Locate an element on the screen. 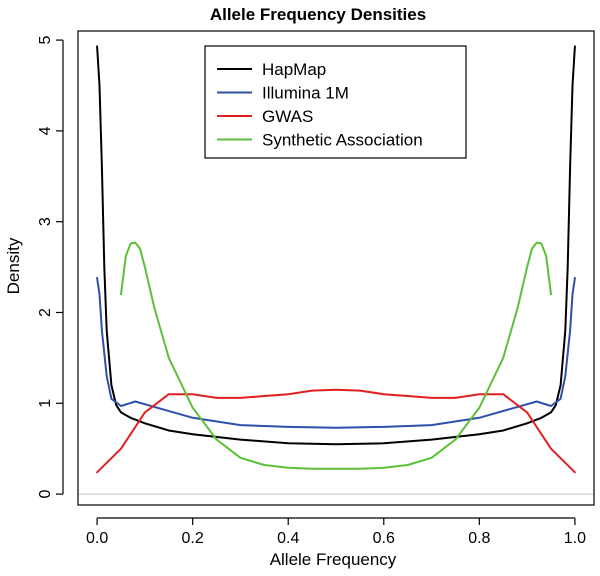 This screenshot has height=576, width=600. y-tick-label: 0 is located at coordinates (45, 494).